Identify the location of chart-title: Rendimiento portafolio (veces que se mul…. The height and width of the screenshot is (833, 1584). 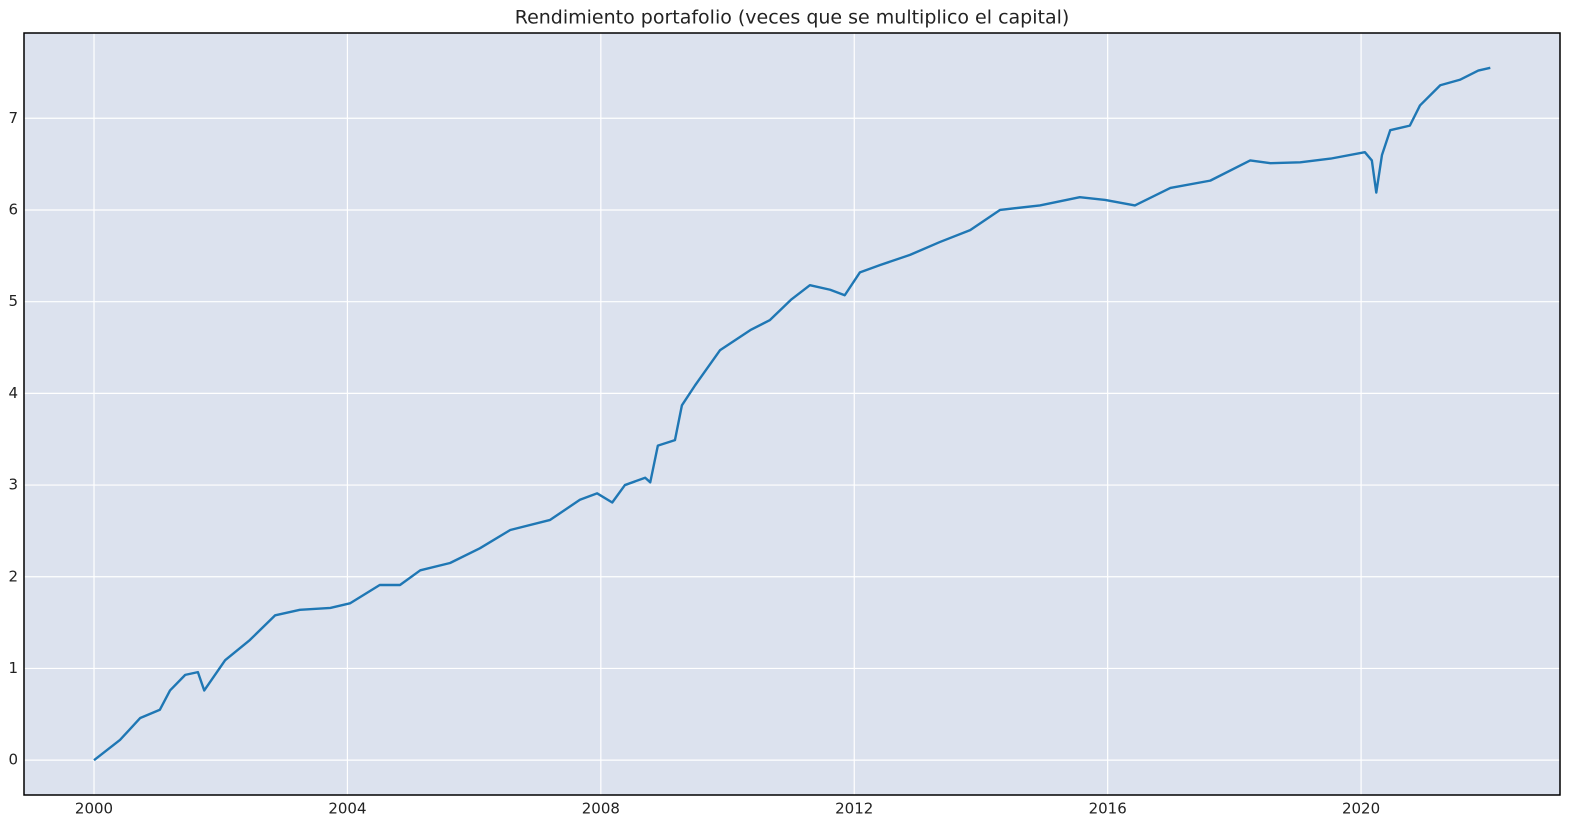
(792, 18).